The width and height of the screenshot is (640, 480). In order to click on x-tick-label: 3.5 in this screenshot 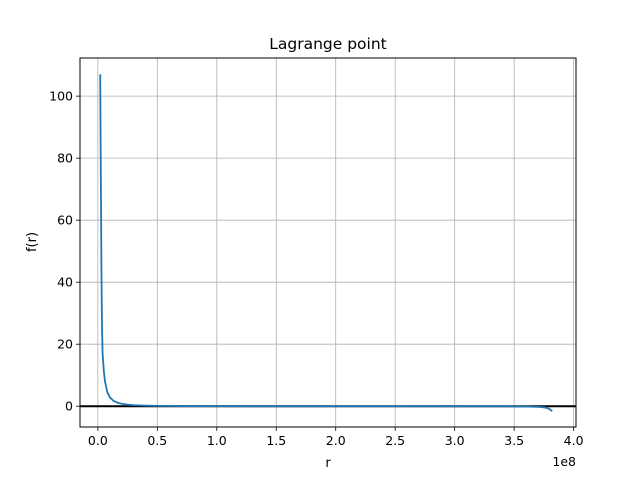, I will do `click(514, 440)`.